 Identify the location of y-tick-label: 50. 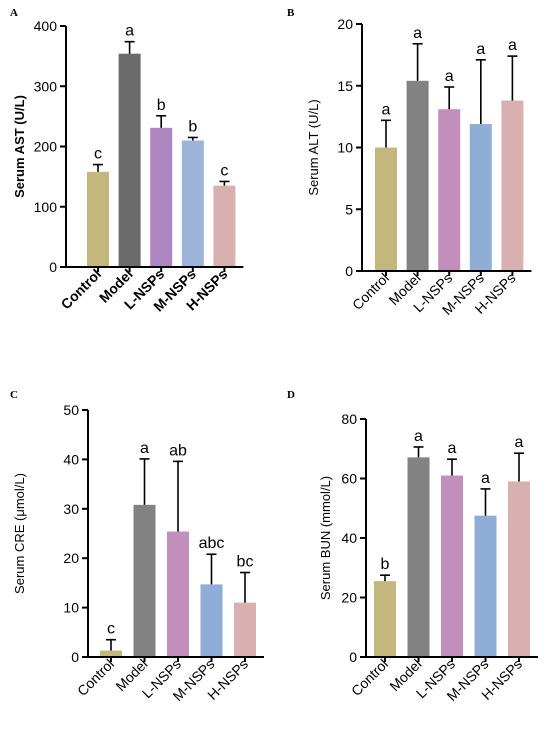
(71, 410).